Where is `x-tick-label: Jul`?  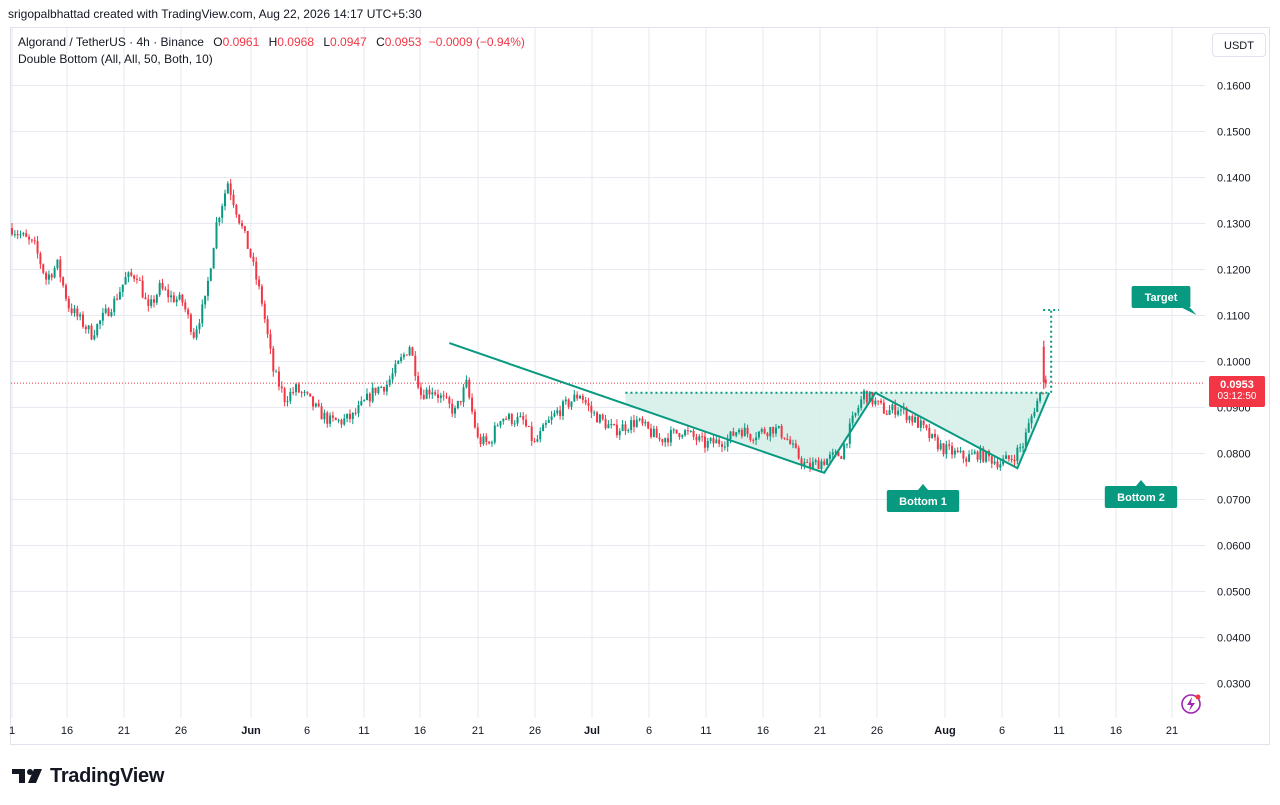 x-tick-label: Jul is located at coordinates (592, 731).